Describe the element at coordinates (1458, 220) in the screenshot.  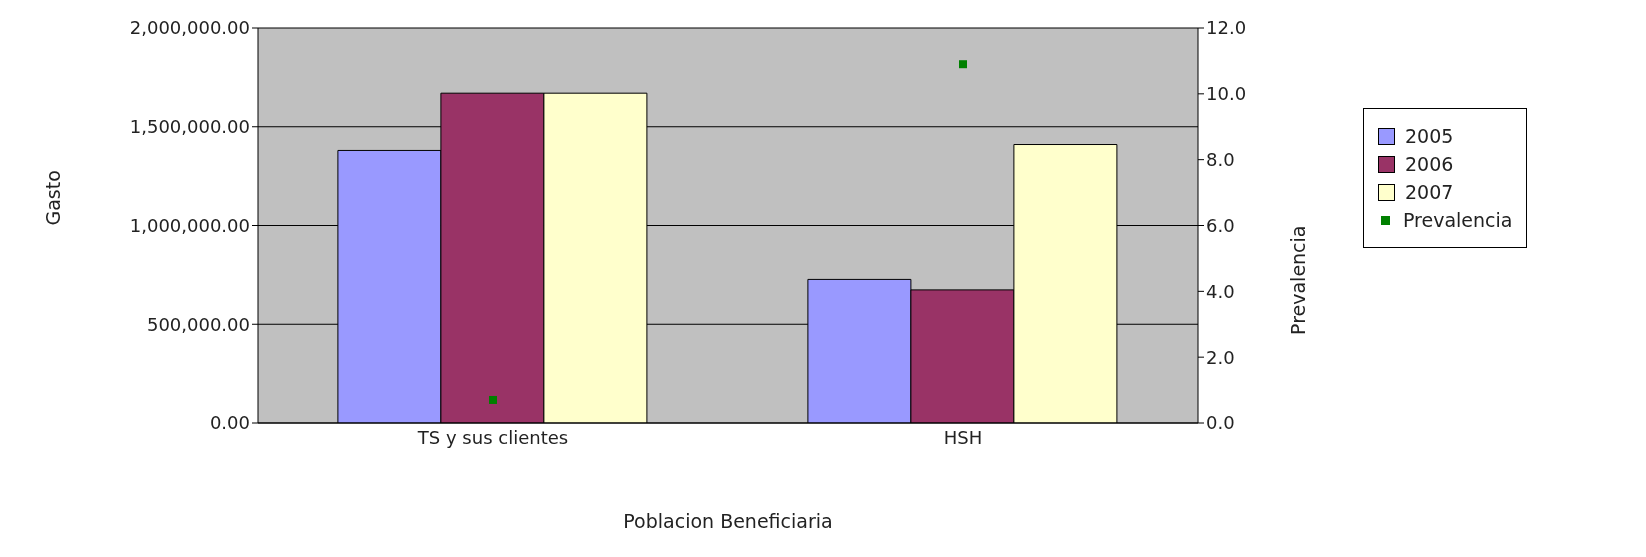
I see `legend-label: Prevalencia` at that location.